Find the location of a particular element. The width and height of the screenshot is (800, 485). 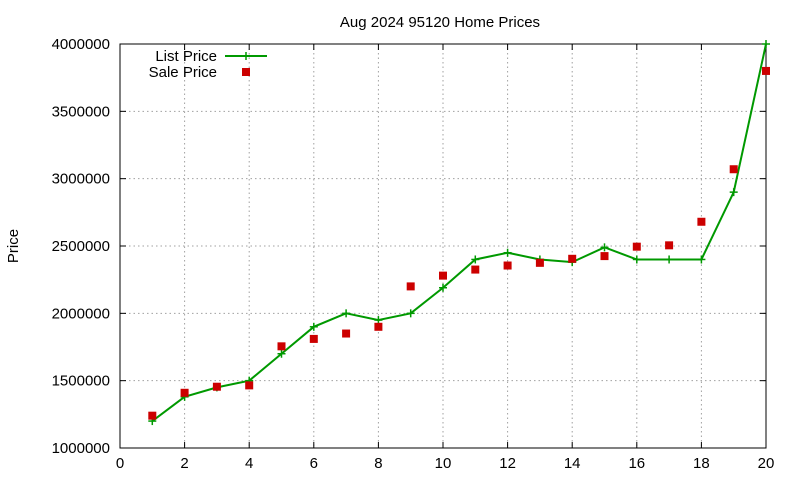

x-tick-label: 12 is located at coordinates (507, 463).